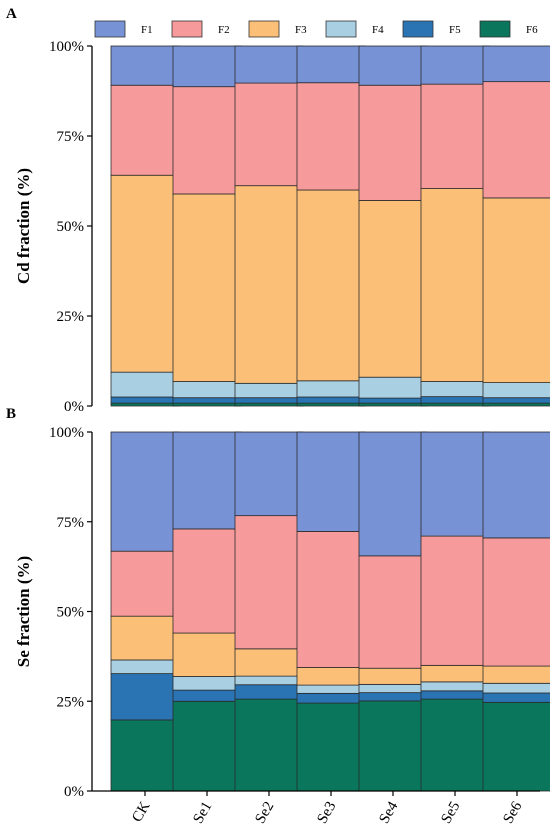 The width and height of the screenshot is (550, 839). What do you see at coordinates (145, 404) in the screenshot?
I see `bar-ck-f6` at bounding box center [145, 404].